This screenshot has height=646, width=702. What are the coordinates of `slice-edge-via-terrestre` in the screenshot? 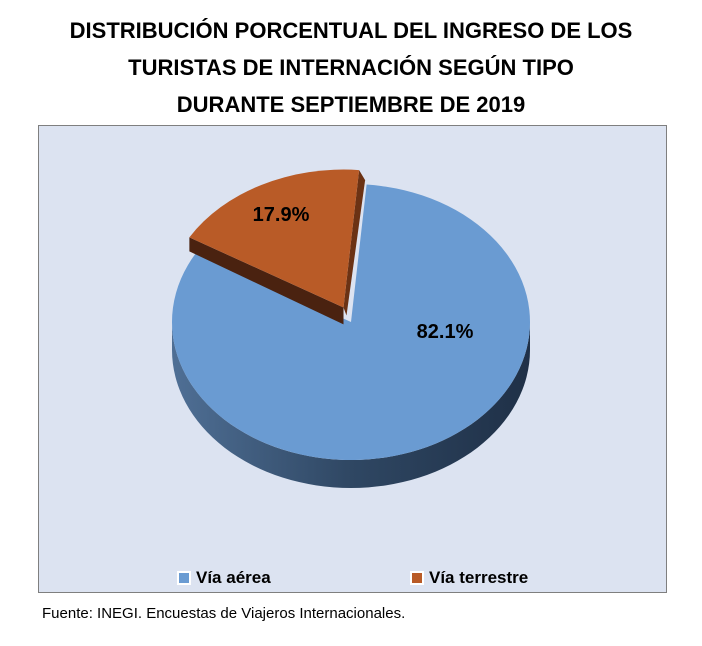 It's located at (354, 243).